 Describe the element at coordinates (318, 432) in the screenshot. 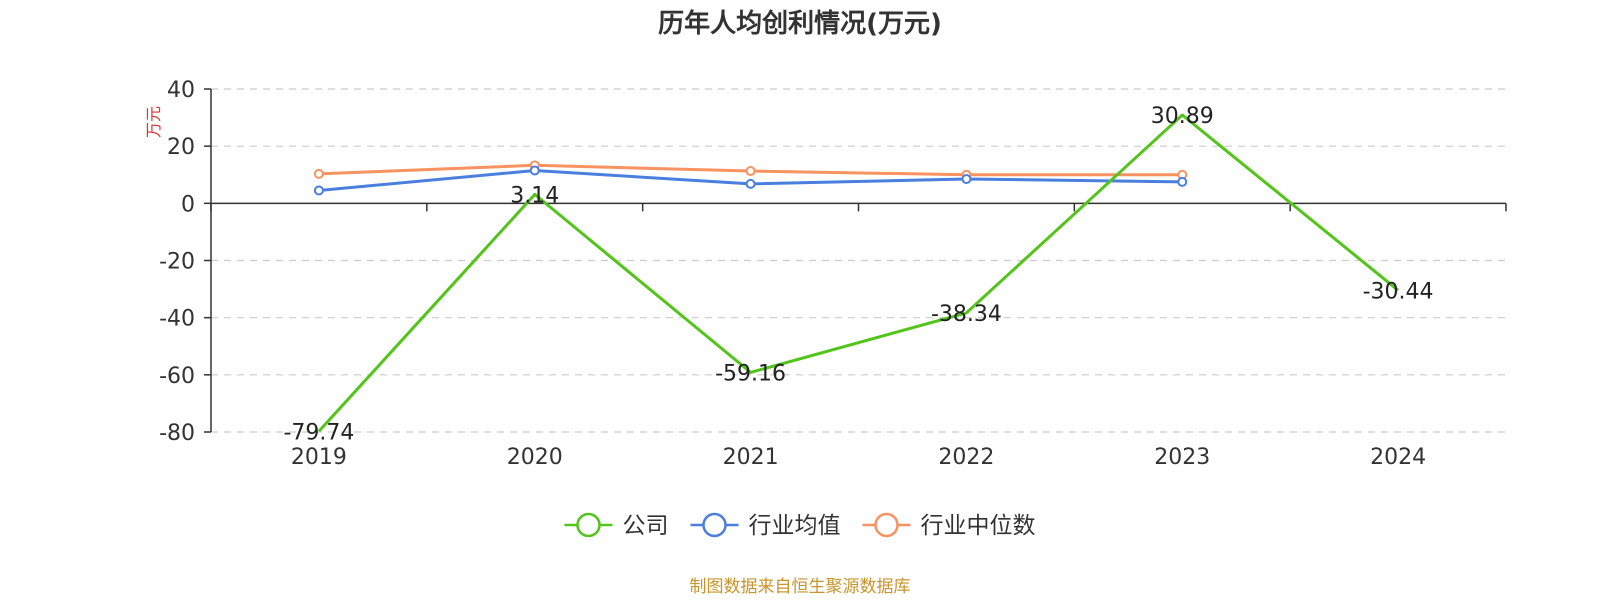

I see `data-label: -79.74` at that location.